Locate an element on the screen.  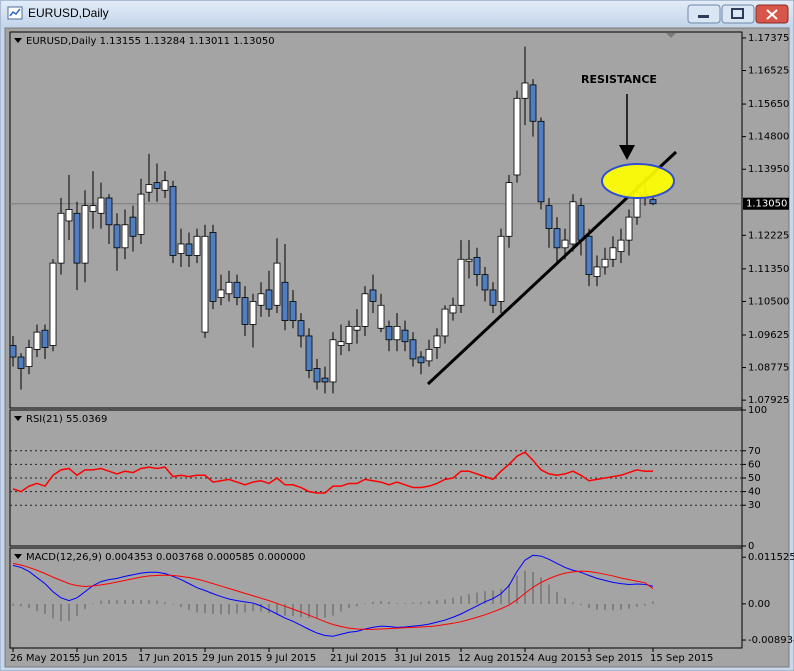
macd-line is located at coordinates (333, 596).